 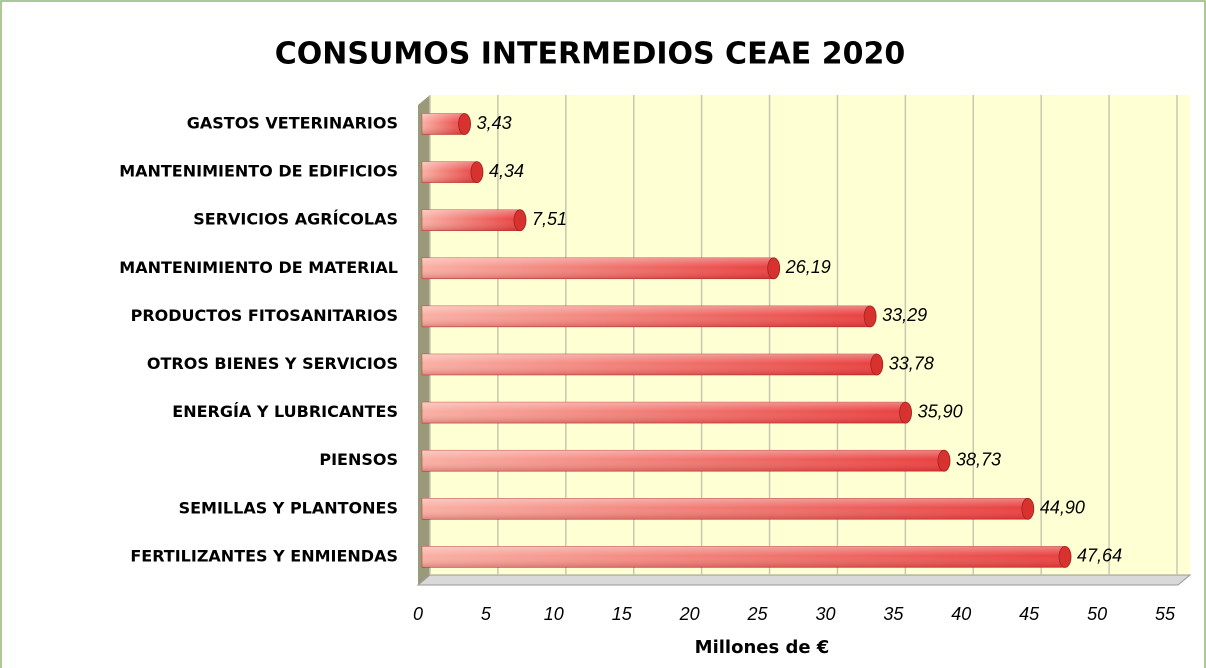 I want to click on x-axis-title: Millones de €, so click(x=762, y=647).